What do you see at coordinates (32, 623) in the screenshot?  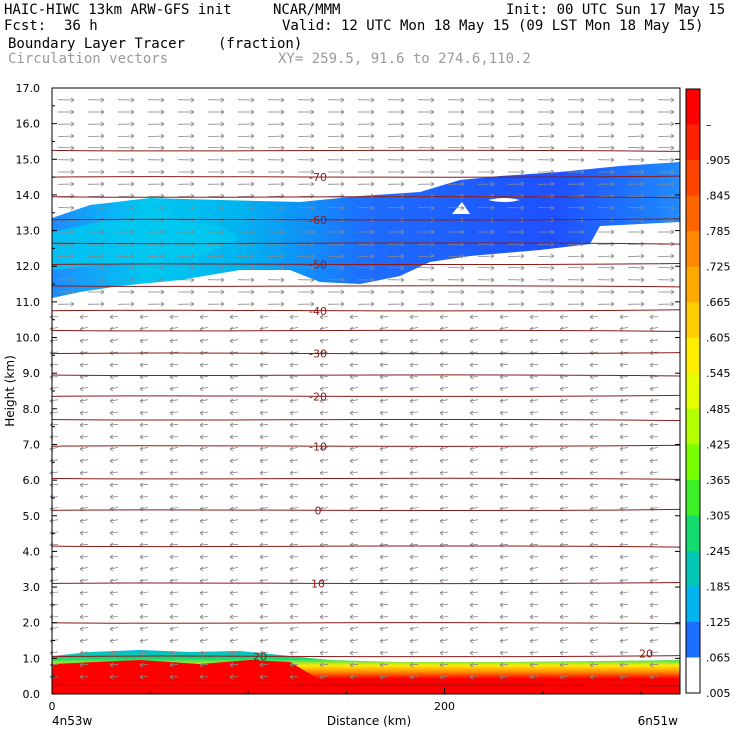 I see `y-tick-label: 2.0` at bounding box center [32, 623].